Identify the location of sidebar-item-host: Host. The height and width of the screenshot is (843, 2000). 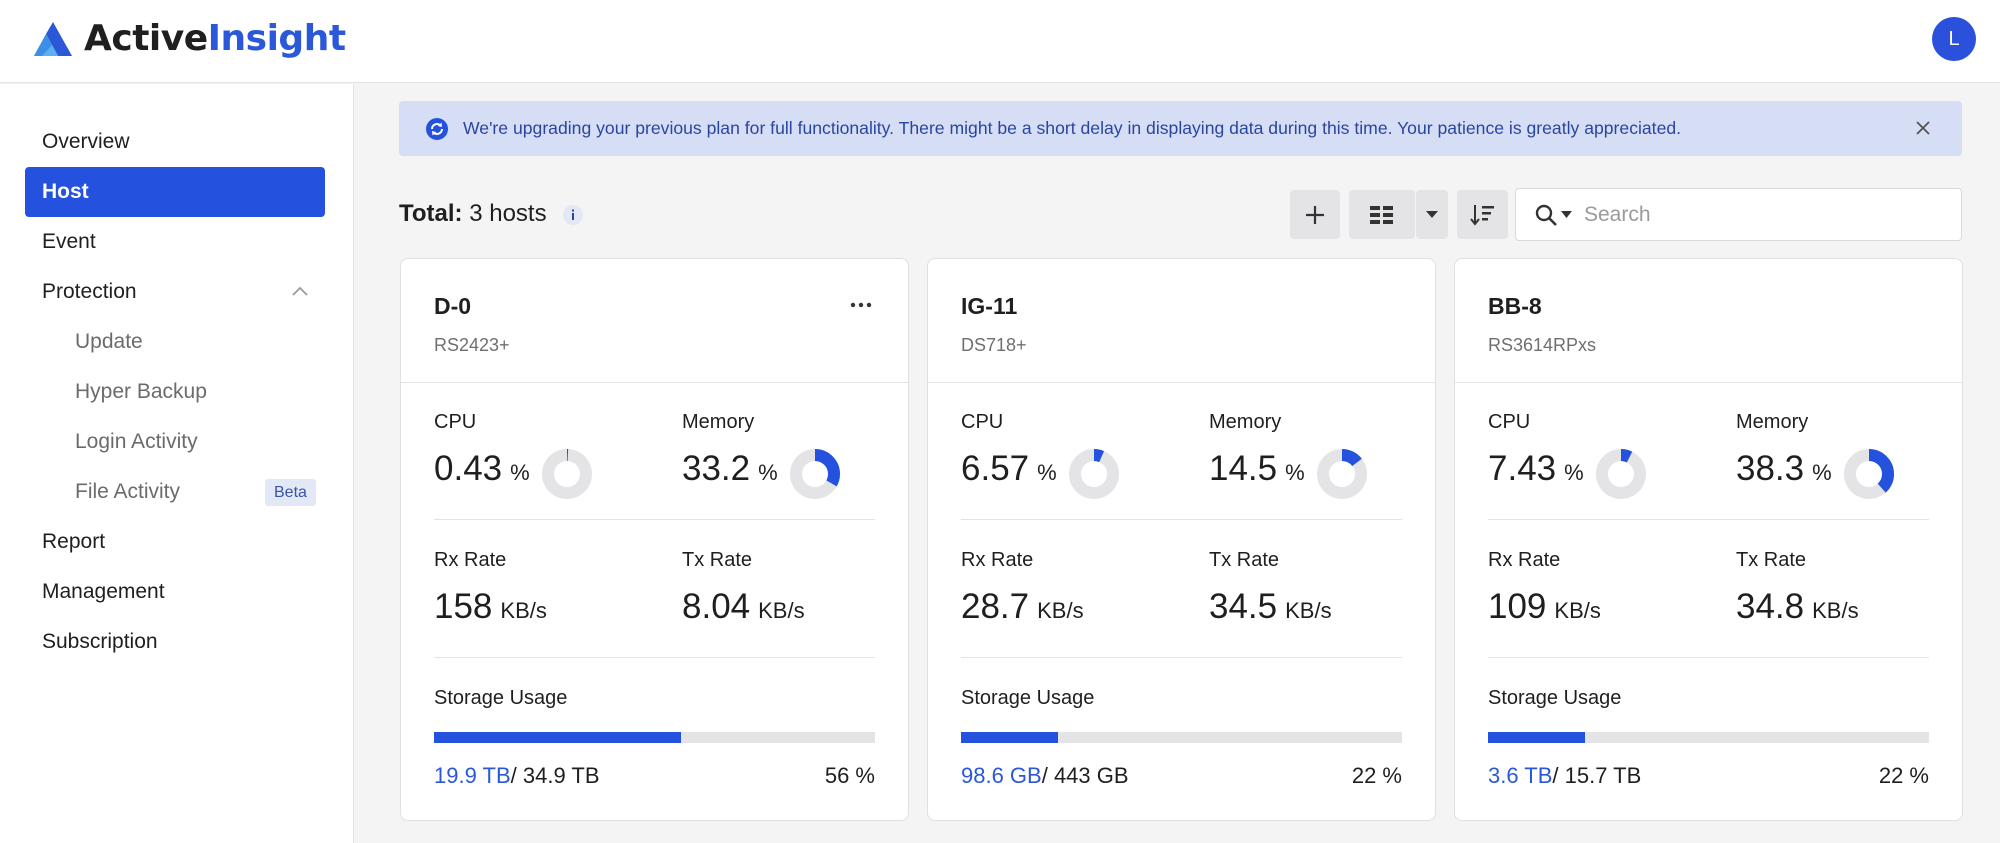
(175, 192).